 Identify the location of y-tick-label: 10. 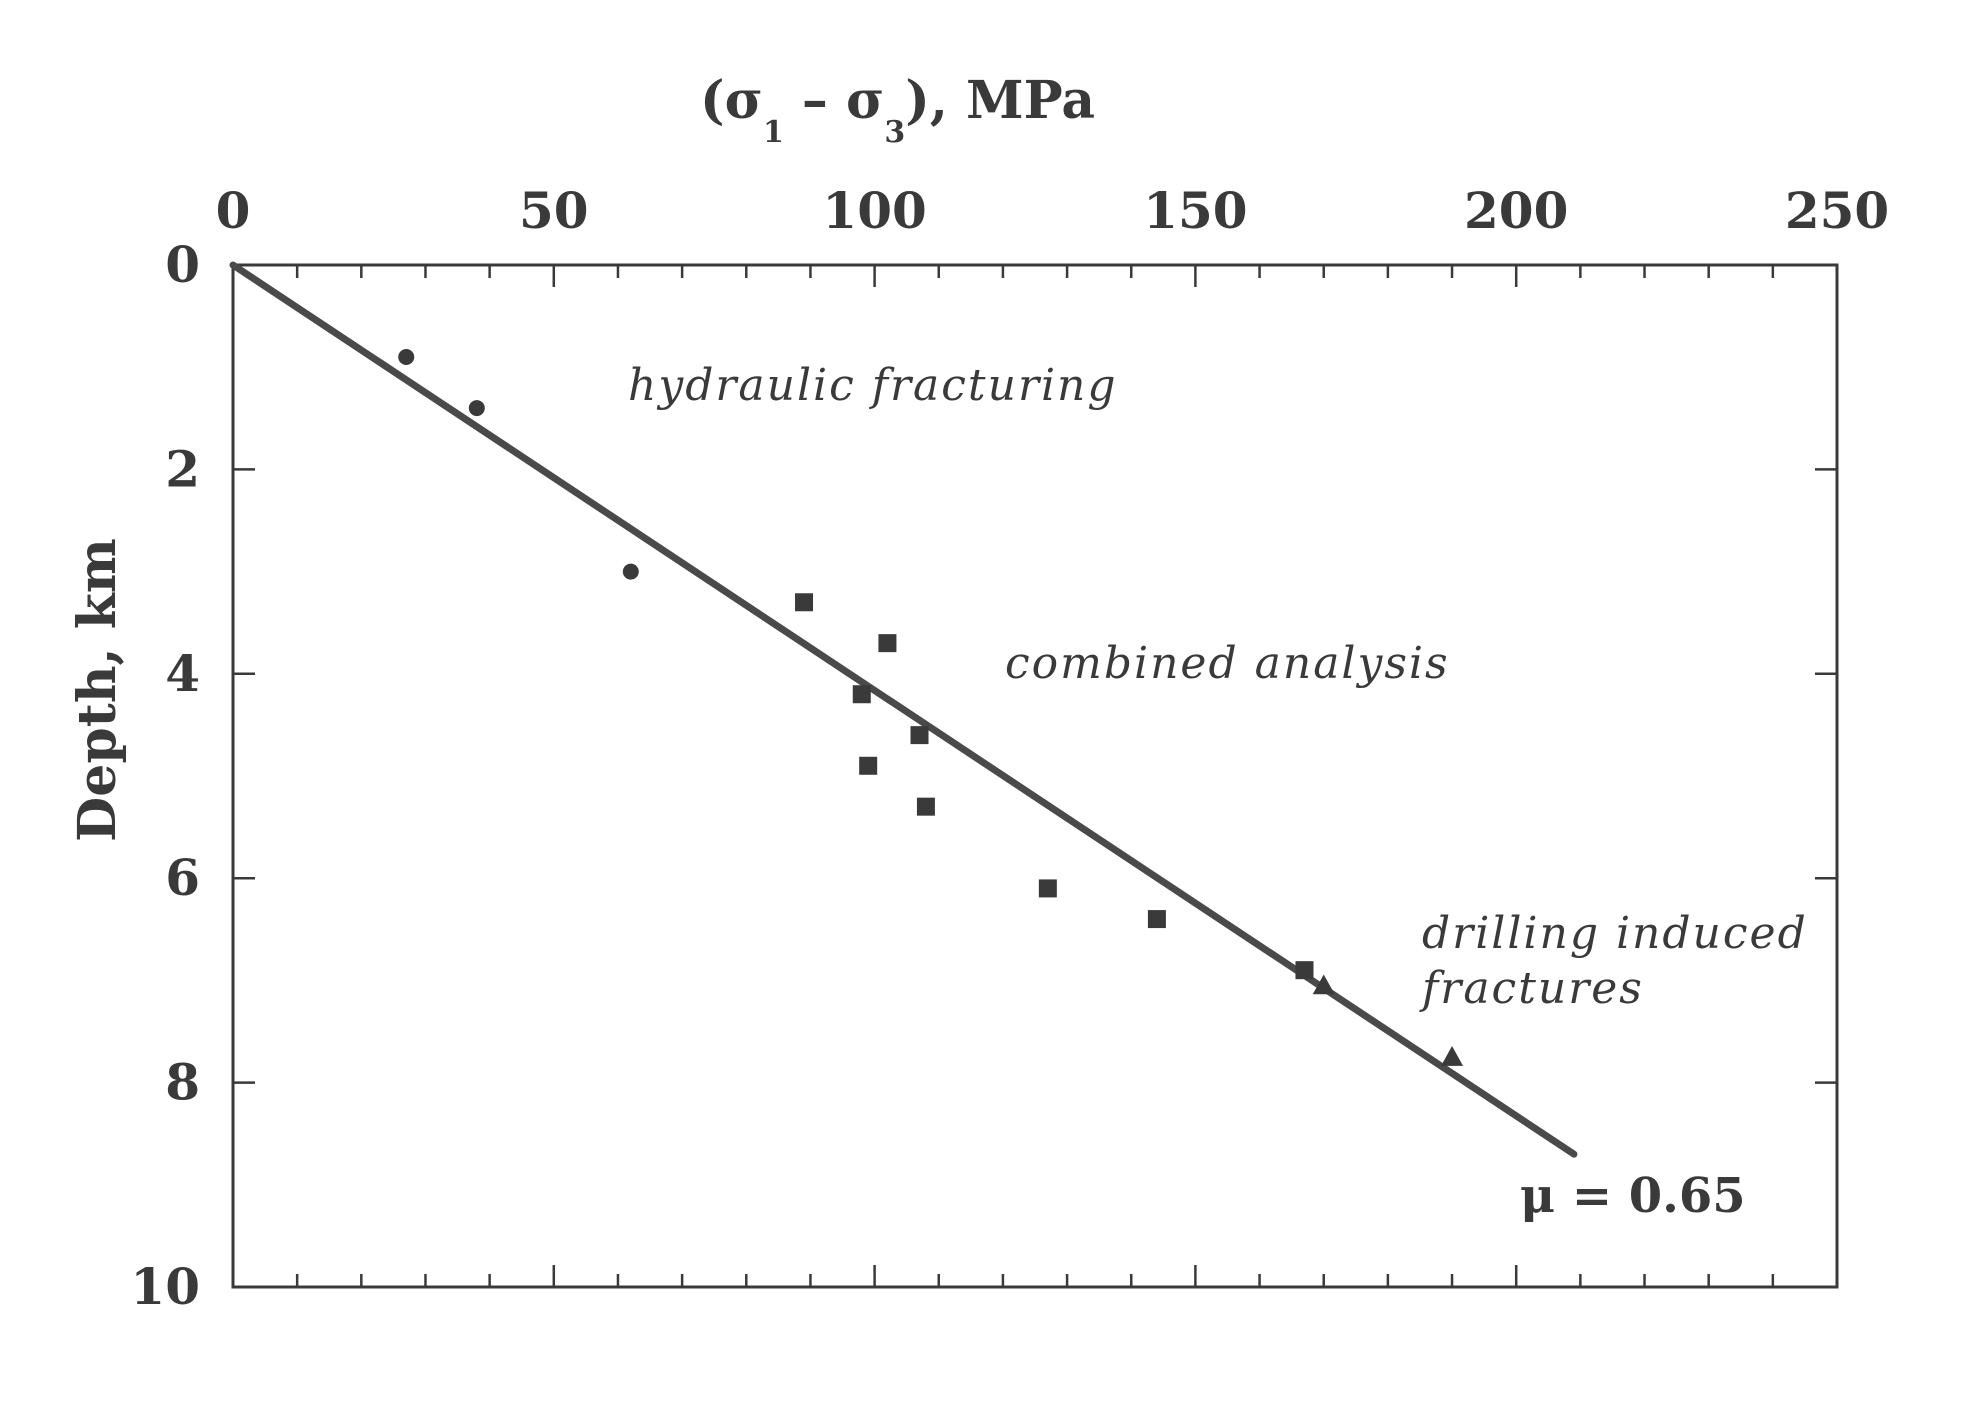
(165, 1286).